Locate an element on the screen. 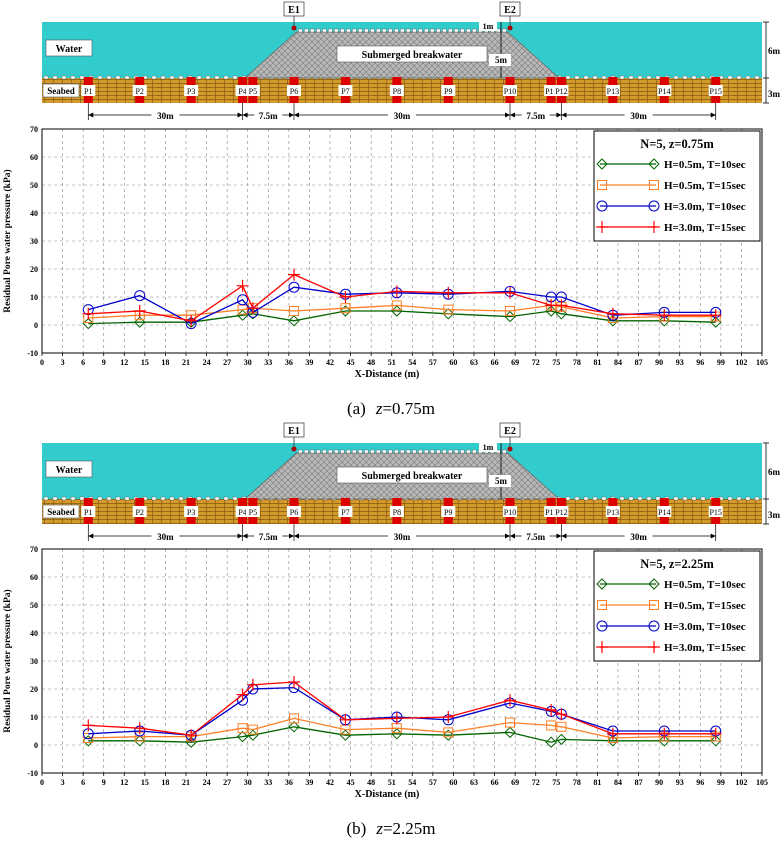 This screenshot has width=782, height=845. caption-value: =0.75m is located at coordinates (408, 408).